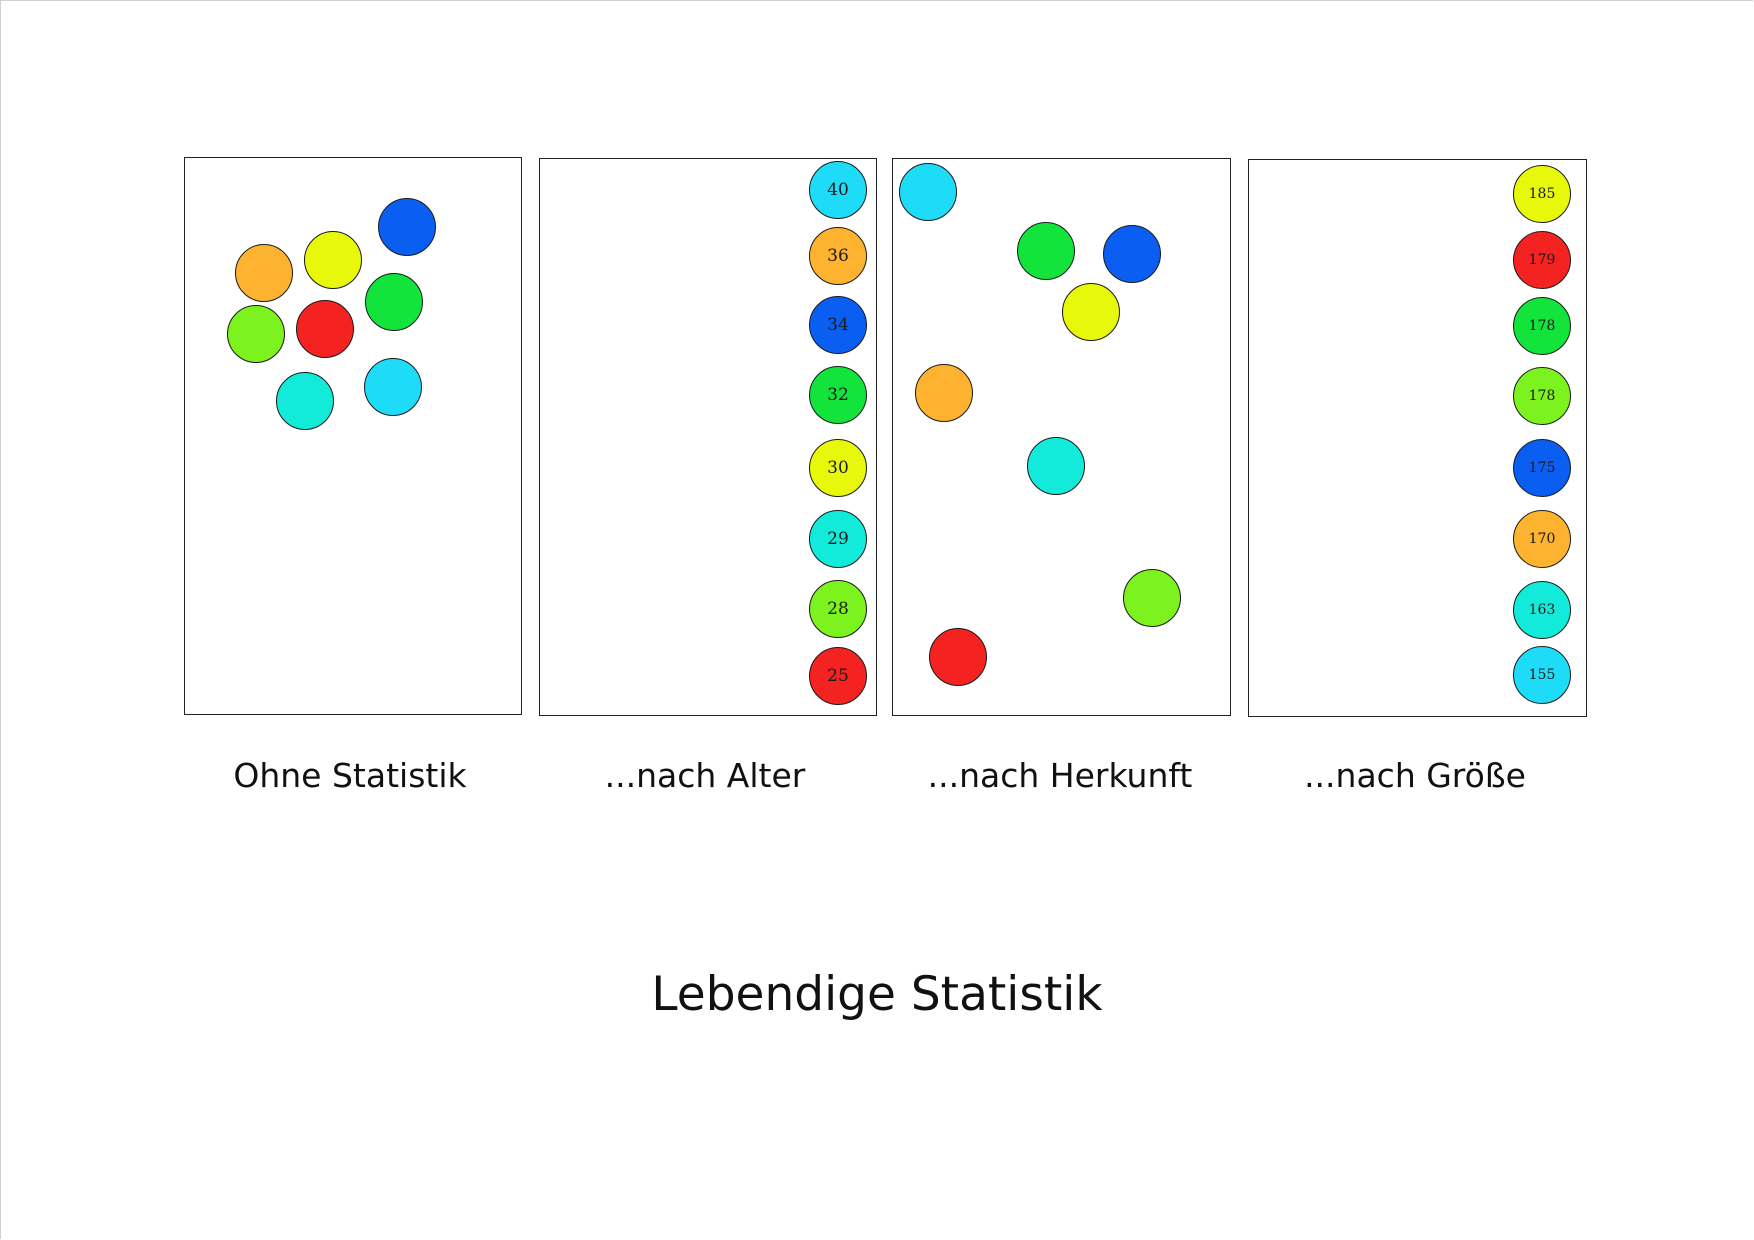 Image resolution: width=1754 pixels, height=1240 pixels. What do you see at coordinates (838, 539) in the screenshot?
I see `age-ball: 29` at bounding box center [838, 539].